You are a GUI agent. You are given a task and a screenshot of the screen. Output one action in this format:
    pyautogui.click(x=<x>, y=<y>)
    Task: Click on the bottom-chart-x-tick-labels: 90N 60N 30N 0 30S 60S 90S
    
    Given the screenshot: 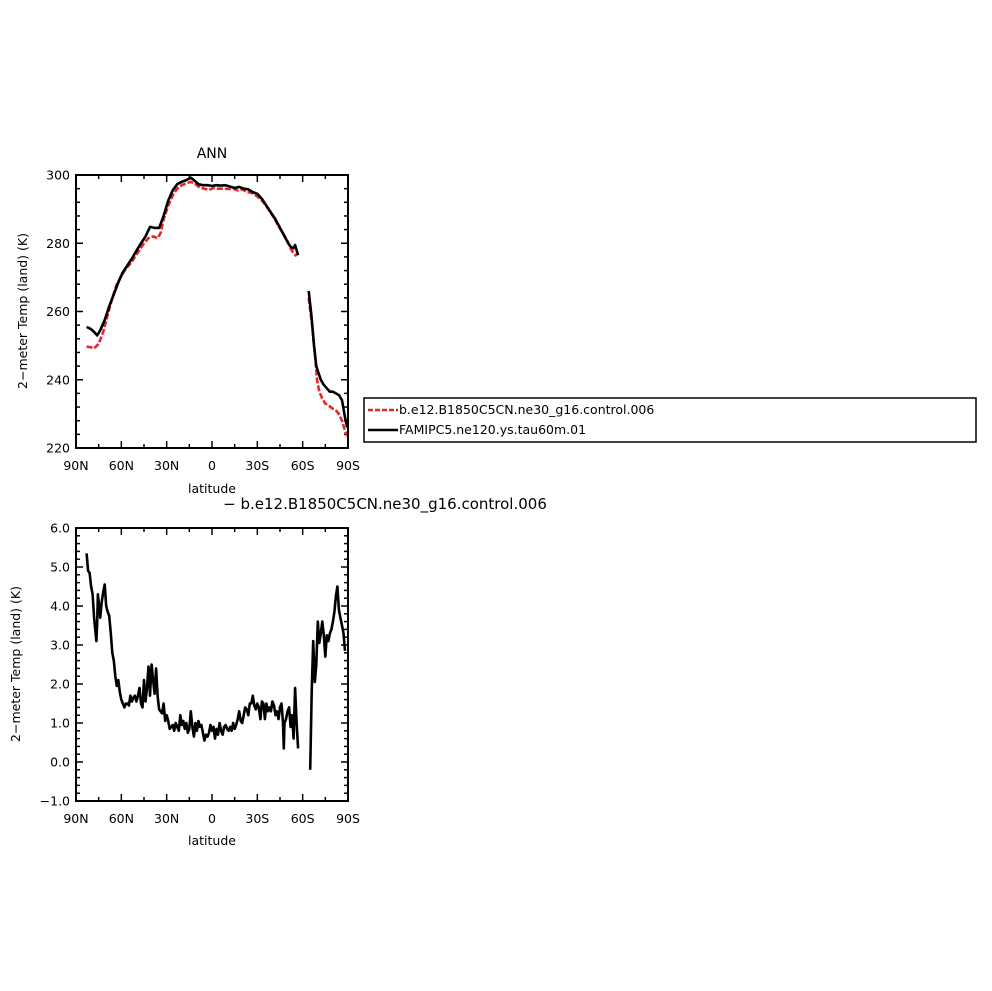 What is the action you would take?
    pyautogui.click(x=211, y=818)
    